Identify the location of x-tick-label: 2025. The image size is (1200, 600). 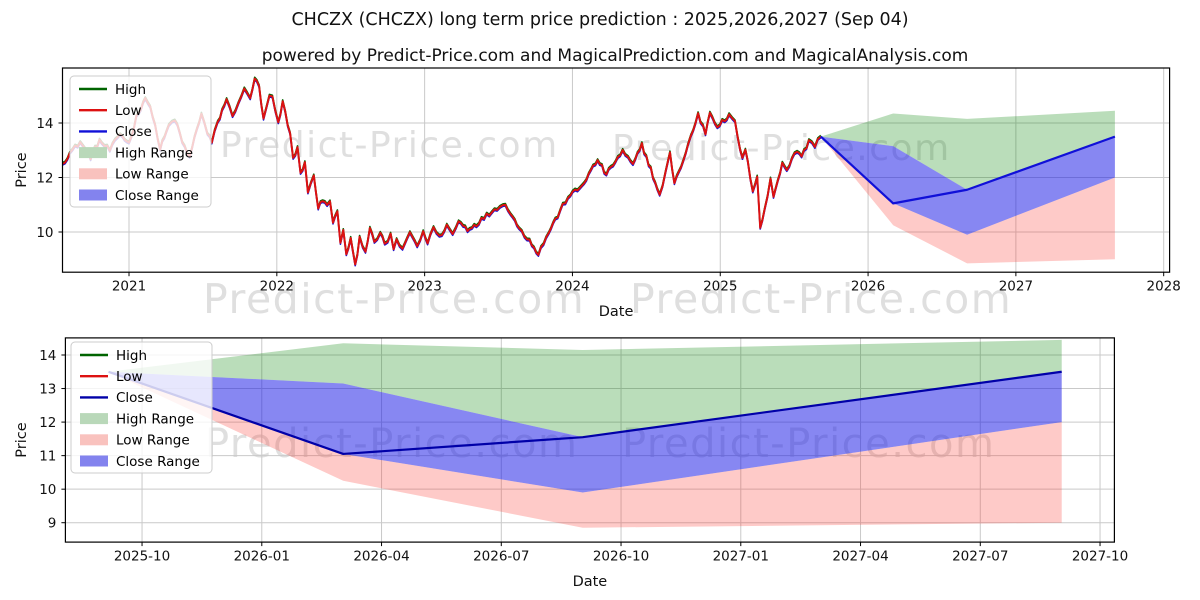
(720, 287).